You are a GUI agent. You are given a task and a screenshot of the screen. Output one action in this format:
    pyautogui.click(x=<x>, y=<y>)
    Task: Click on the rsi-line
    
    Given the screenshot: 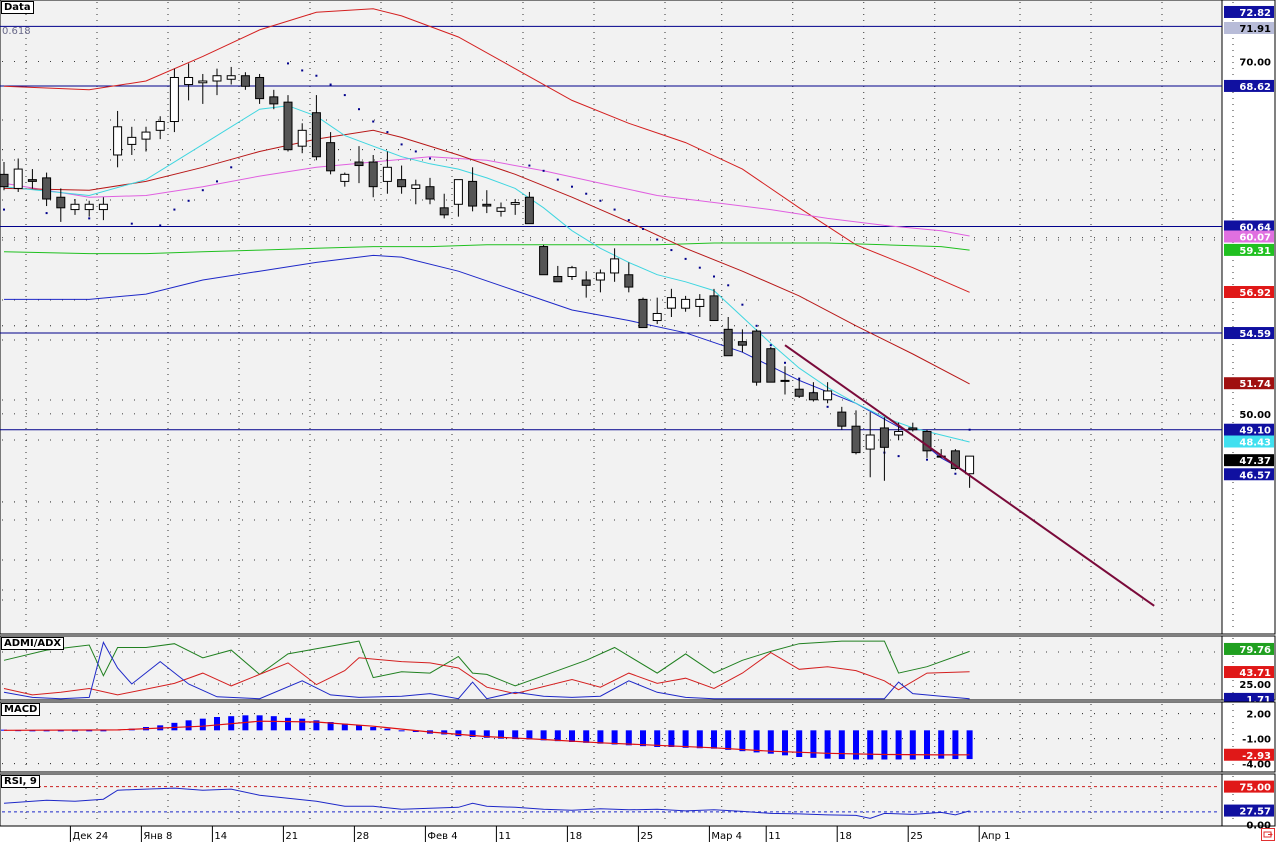 What is the action you would take?
    pyautogui.click(x=486, y=803)
    